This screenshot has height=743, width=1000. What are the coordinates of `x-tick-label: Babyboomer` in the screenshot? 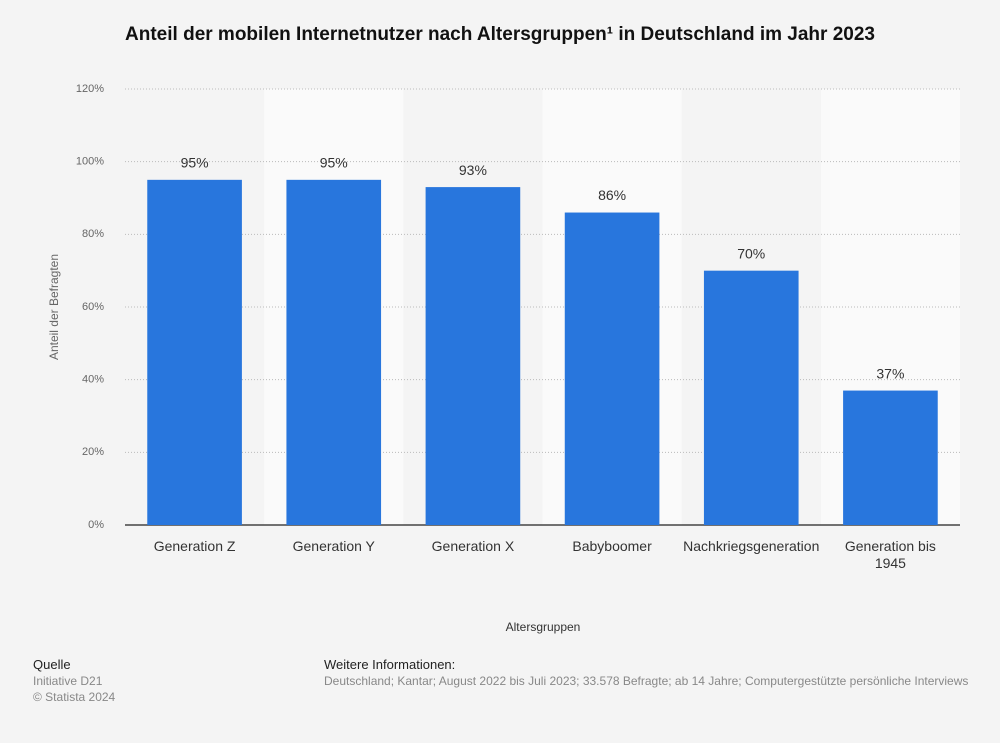 It's located at (612, 546).